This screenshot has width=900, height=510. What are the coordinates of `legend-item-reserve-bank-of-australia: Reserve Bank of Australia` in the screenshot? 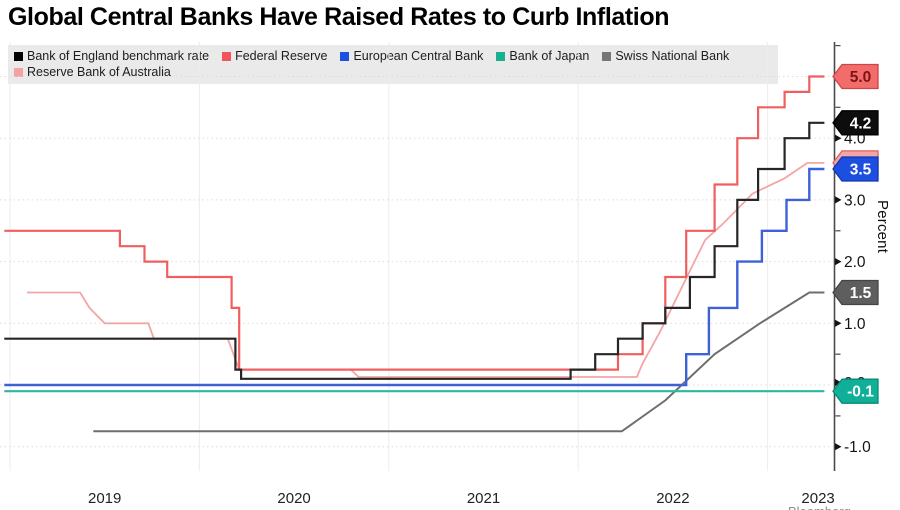 It's located at (92, 72).